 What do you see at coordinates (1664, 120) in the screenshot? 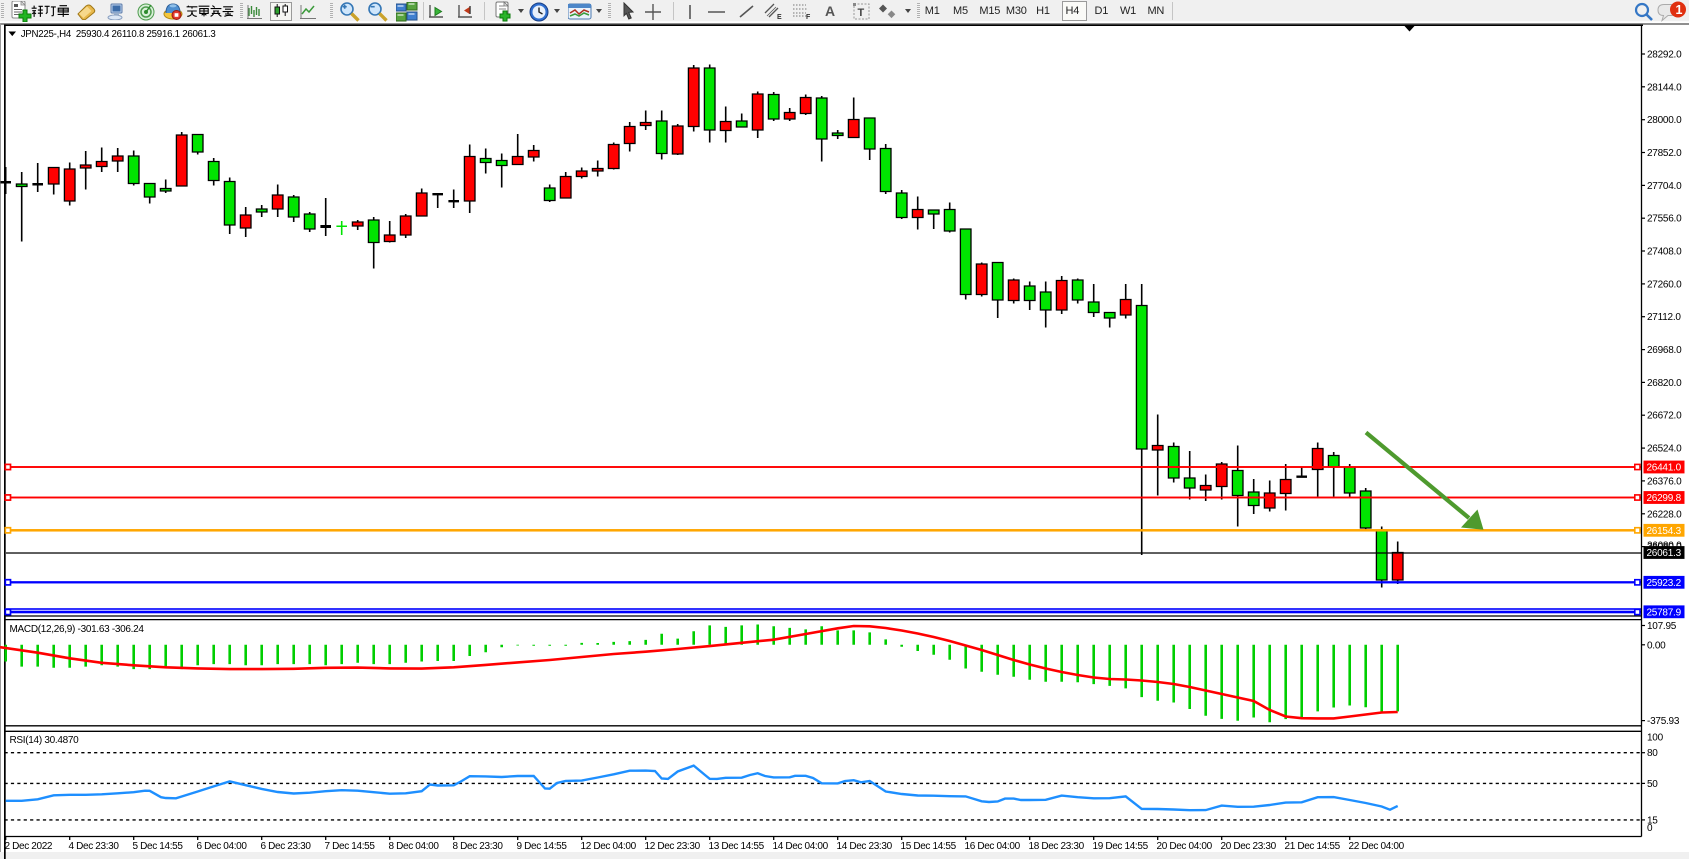
I see `svg-text: 28000.0` at bounding box center [1664, 120].